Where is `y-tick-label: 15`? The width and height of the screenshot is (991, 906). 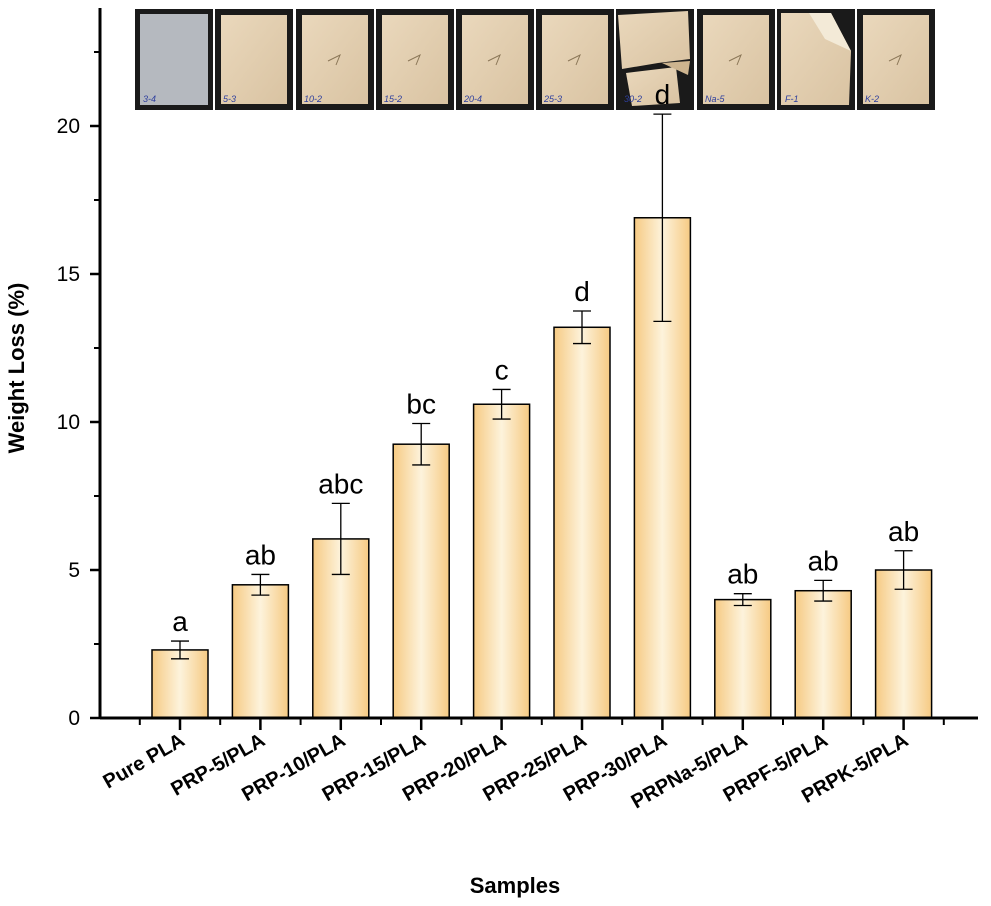 y-tick-label: 15 is located at coordinates (68, 274).